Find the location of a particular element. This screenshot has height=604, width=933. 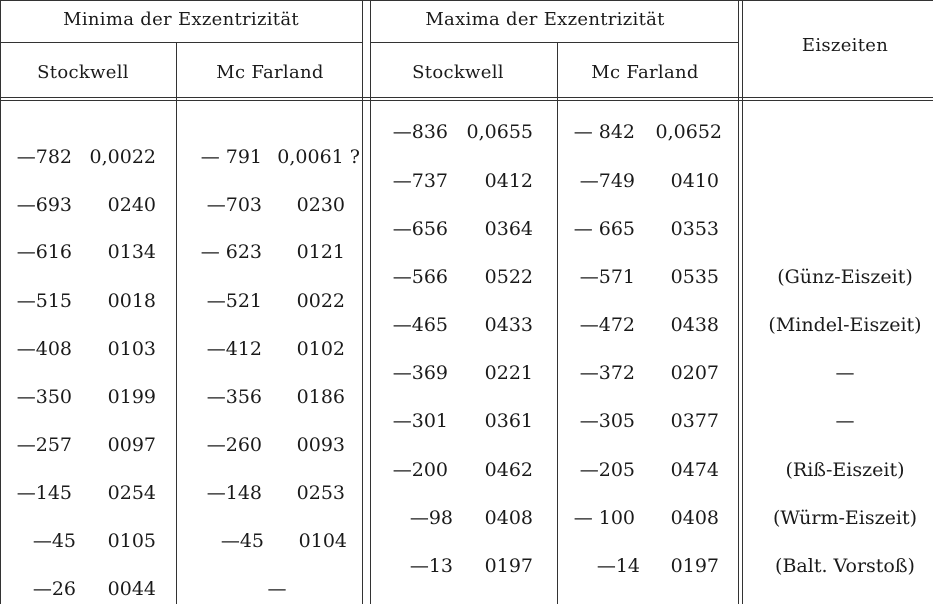

year-stockwell: —369 is located at coordinates (420, 373).